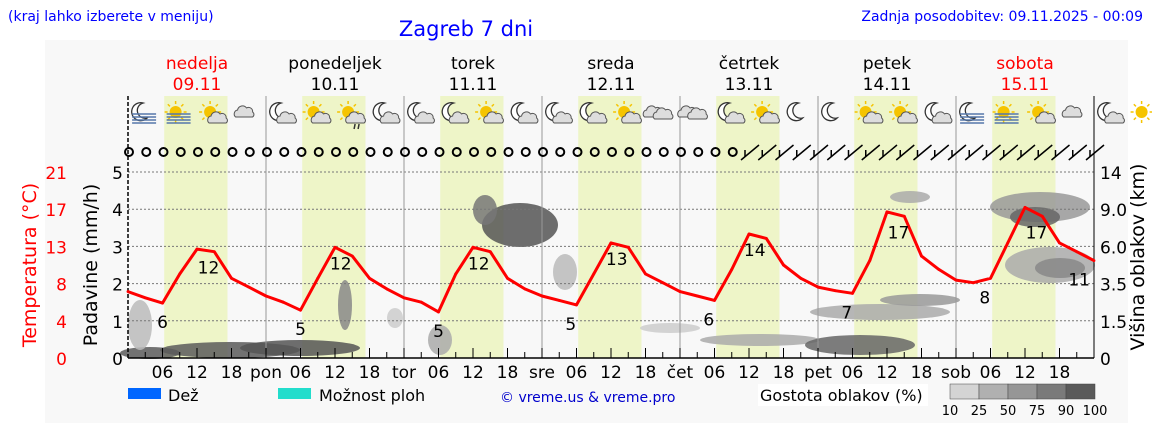 This screenshot has height=443, width=1152. Describe the element at coordinates (1066, 411) in the screenshot. I see `density-tick: 90` at that location.